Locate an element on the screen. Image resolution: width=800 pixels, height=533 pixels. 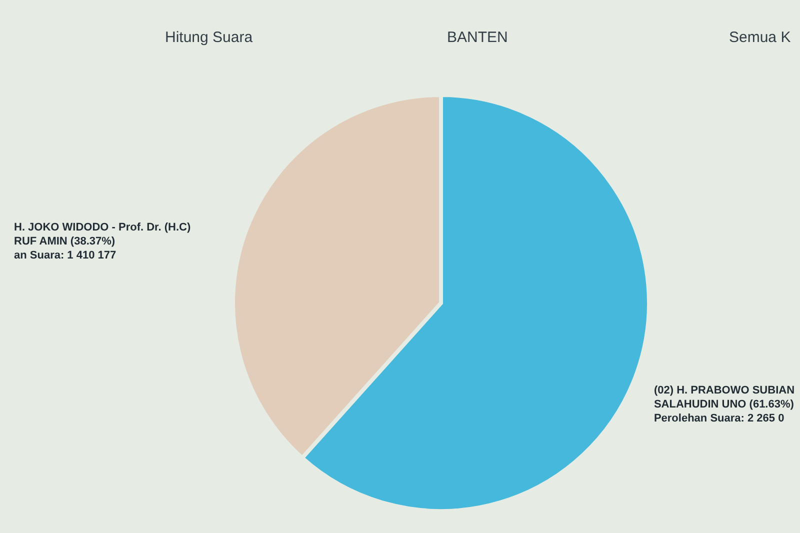
slice-label: (02) H. PRABOWO SUBIAN SALAHUDIN UNO (61.63%) Perolehan Suara: 2 265 0 is located at coordinates (724, 404).